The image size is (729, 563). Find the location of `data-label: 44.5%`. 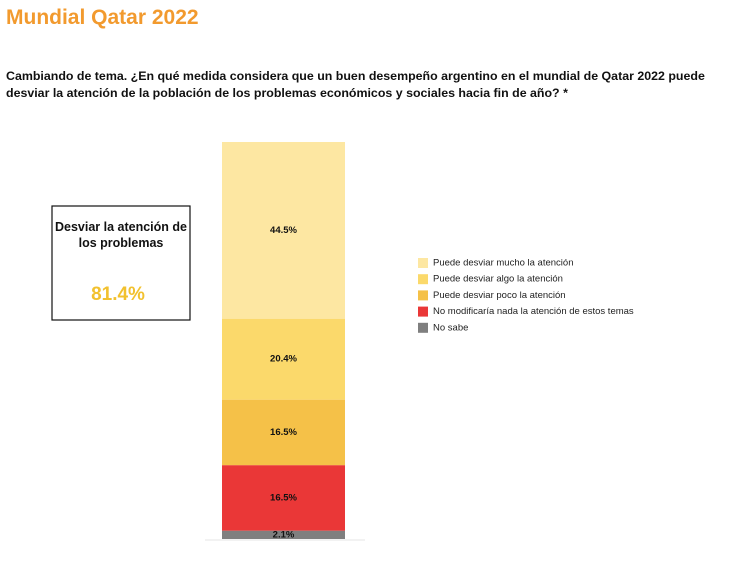

data-label: 44.5% is located at coordinates (283, 230).